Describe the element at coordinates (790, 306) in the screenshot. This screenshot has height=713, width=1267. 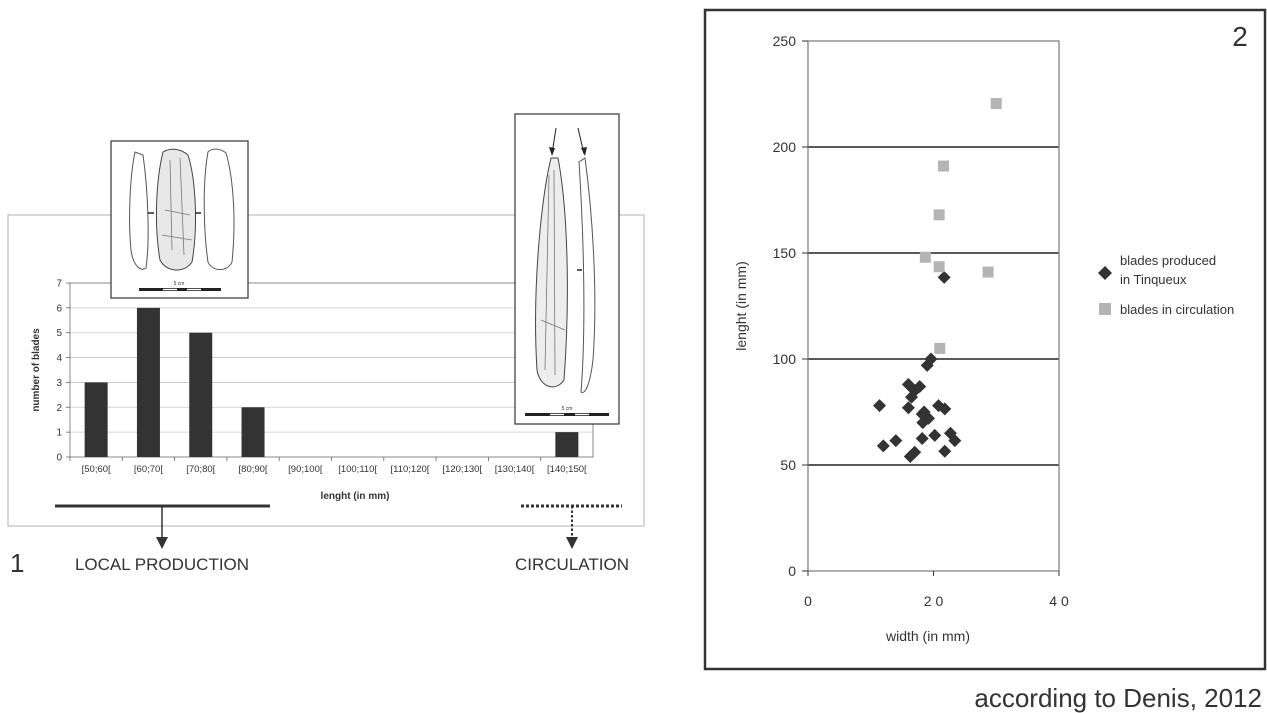
I see `scatter-y-ticks: 0 50 100 150 200 250` at that location.